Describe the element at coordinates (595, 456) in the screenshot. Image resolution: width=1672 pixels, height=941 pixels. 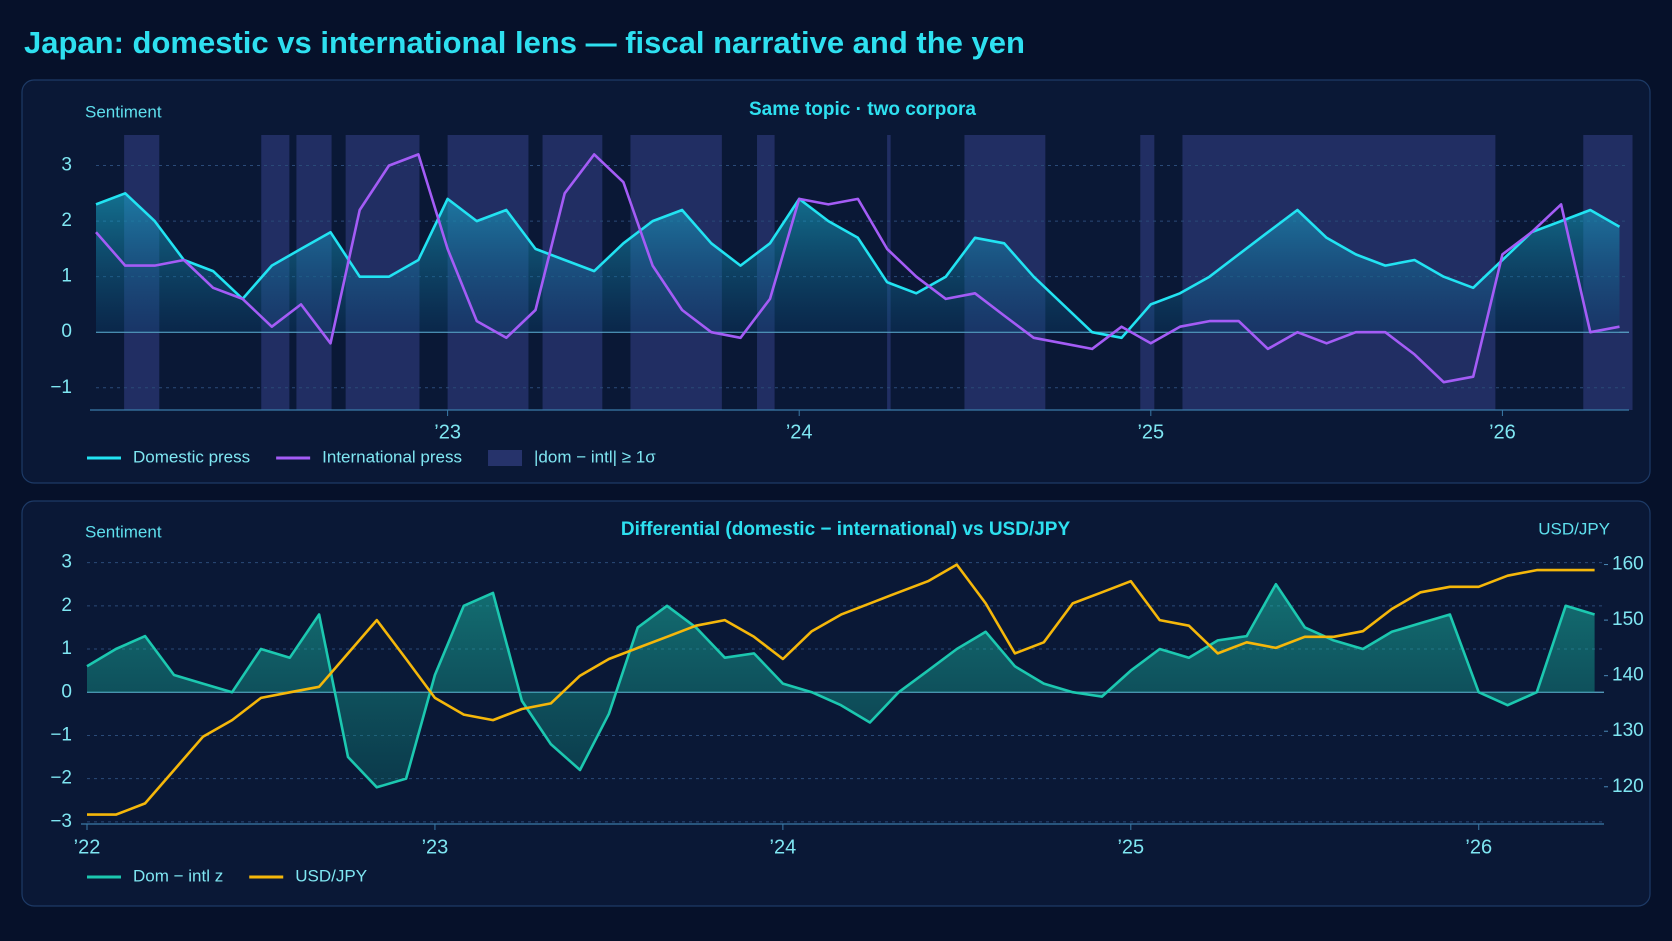
I see `legend-label: |dom − intl| ≥ 1σ` at that location.